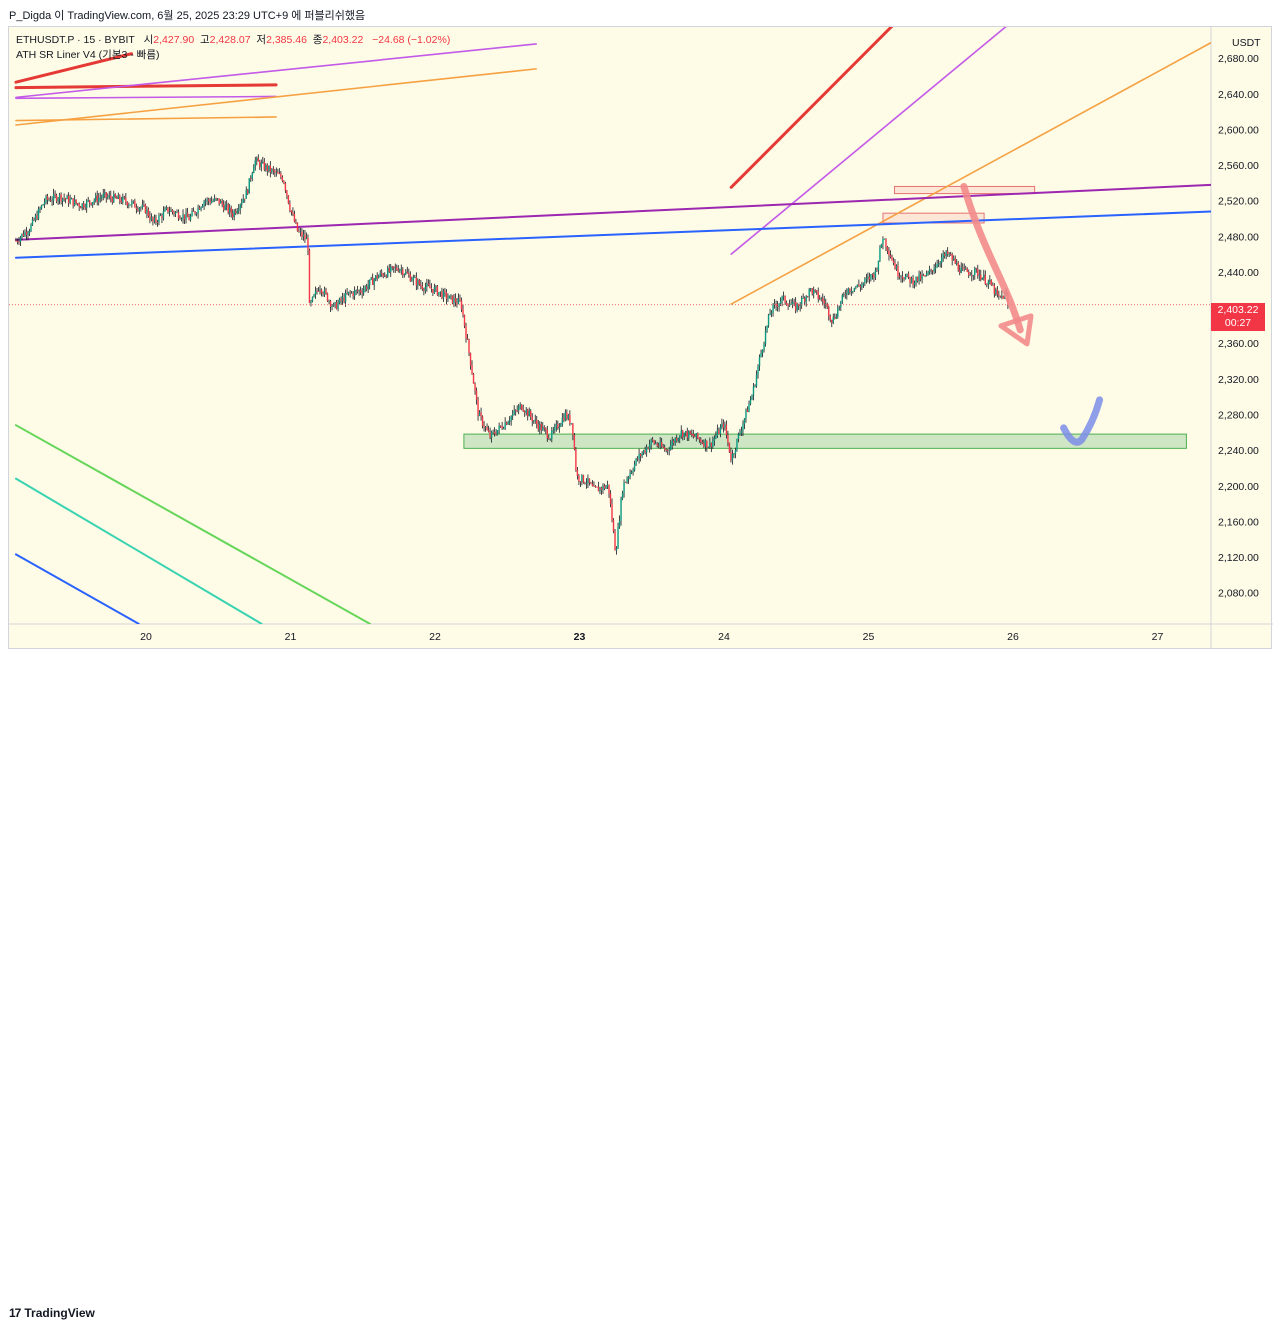  I want to click on currency-label: USDT, so click(1246, 43).